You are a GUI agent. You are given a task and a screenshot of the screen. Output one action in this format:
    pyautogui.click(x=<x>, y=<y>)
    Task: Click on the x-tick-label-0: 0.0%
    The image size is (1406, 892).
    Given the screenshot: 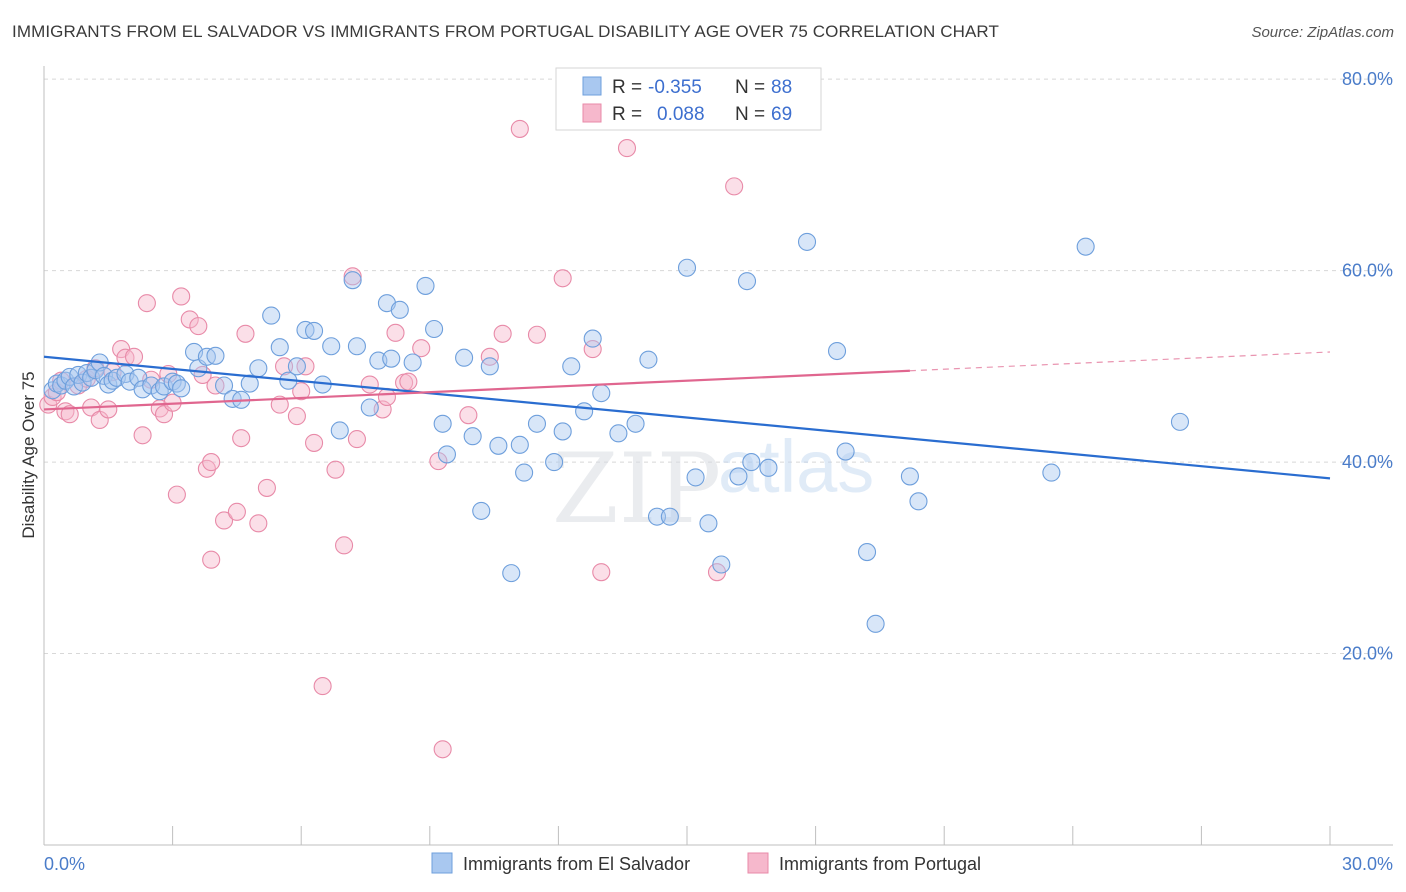 What is the action you would take?
    pyautogui.click(x=64, y=864)
    